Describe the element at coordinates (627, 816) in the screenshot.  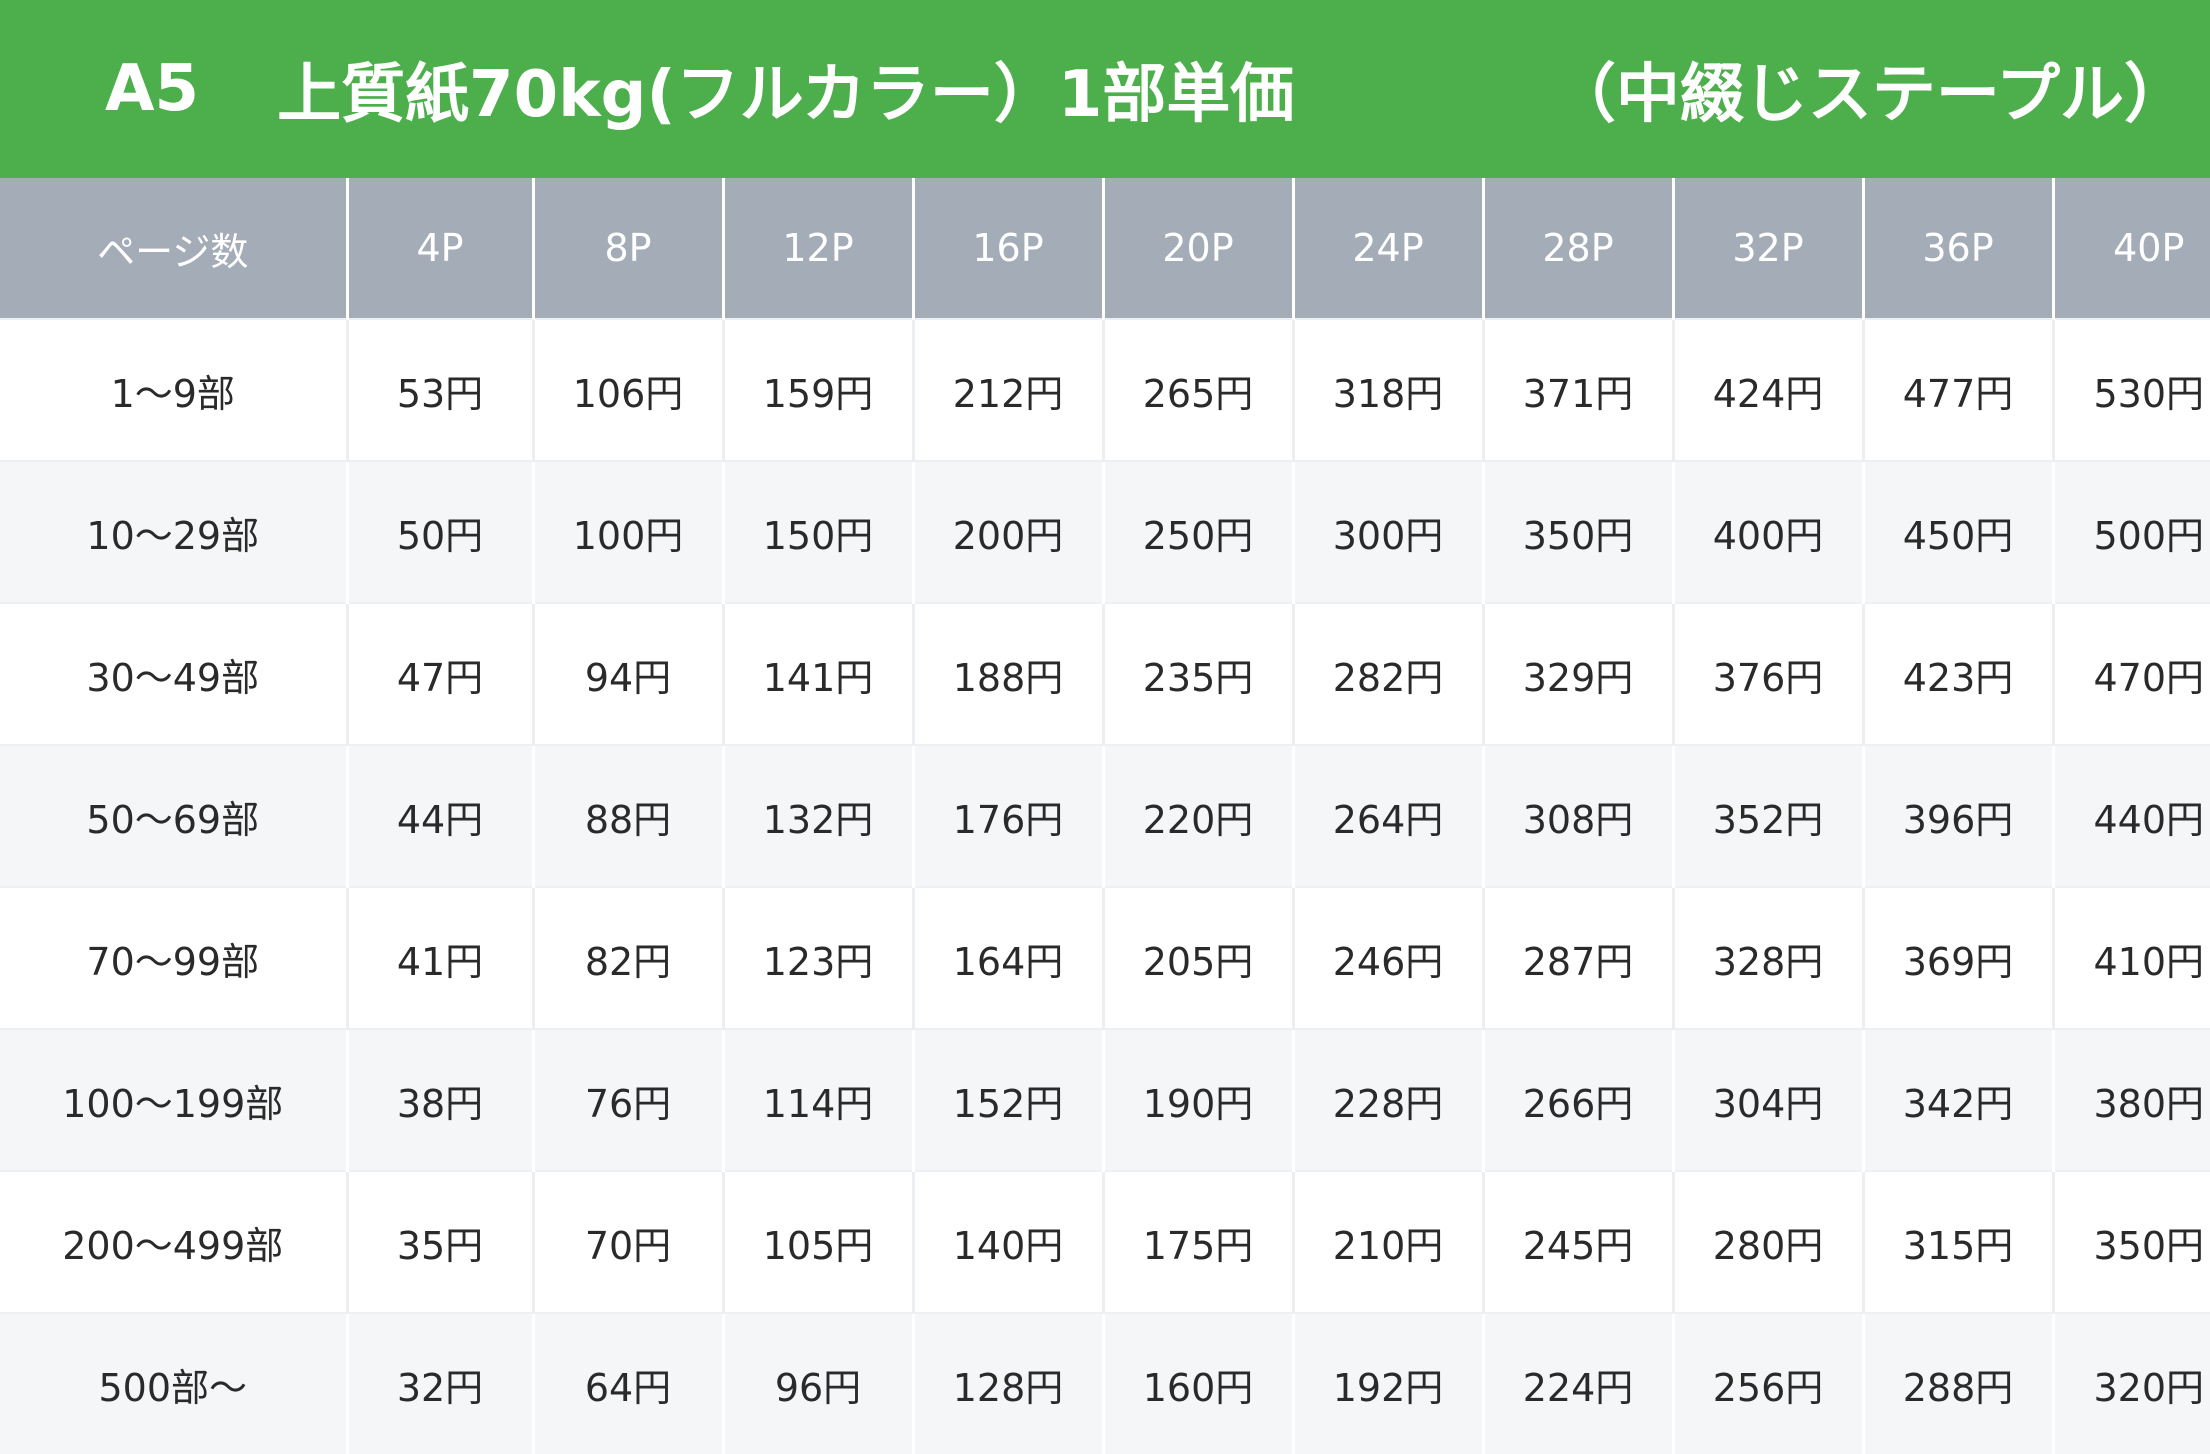
I see `price-cell: 88円` at that location.